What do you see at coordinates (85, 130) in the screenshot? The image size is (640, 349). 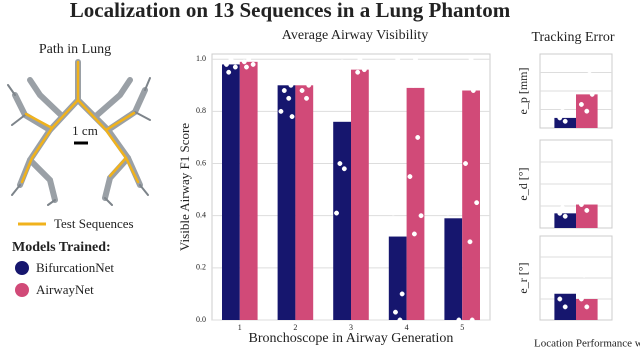 I see `scale-label: 1 cm` at bounding box center [85, 130].